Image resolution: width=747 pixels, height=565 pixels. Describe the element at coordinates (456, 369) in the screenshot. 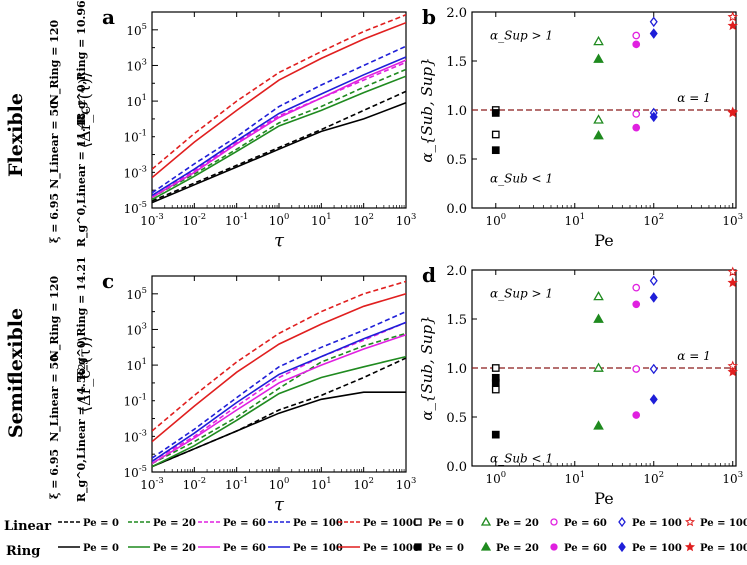

I see `tick-label: 1.0` at that location.